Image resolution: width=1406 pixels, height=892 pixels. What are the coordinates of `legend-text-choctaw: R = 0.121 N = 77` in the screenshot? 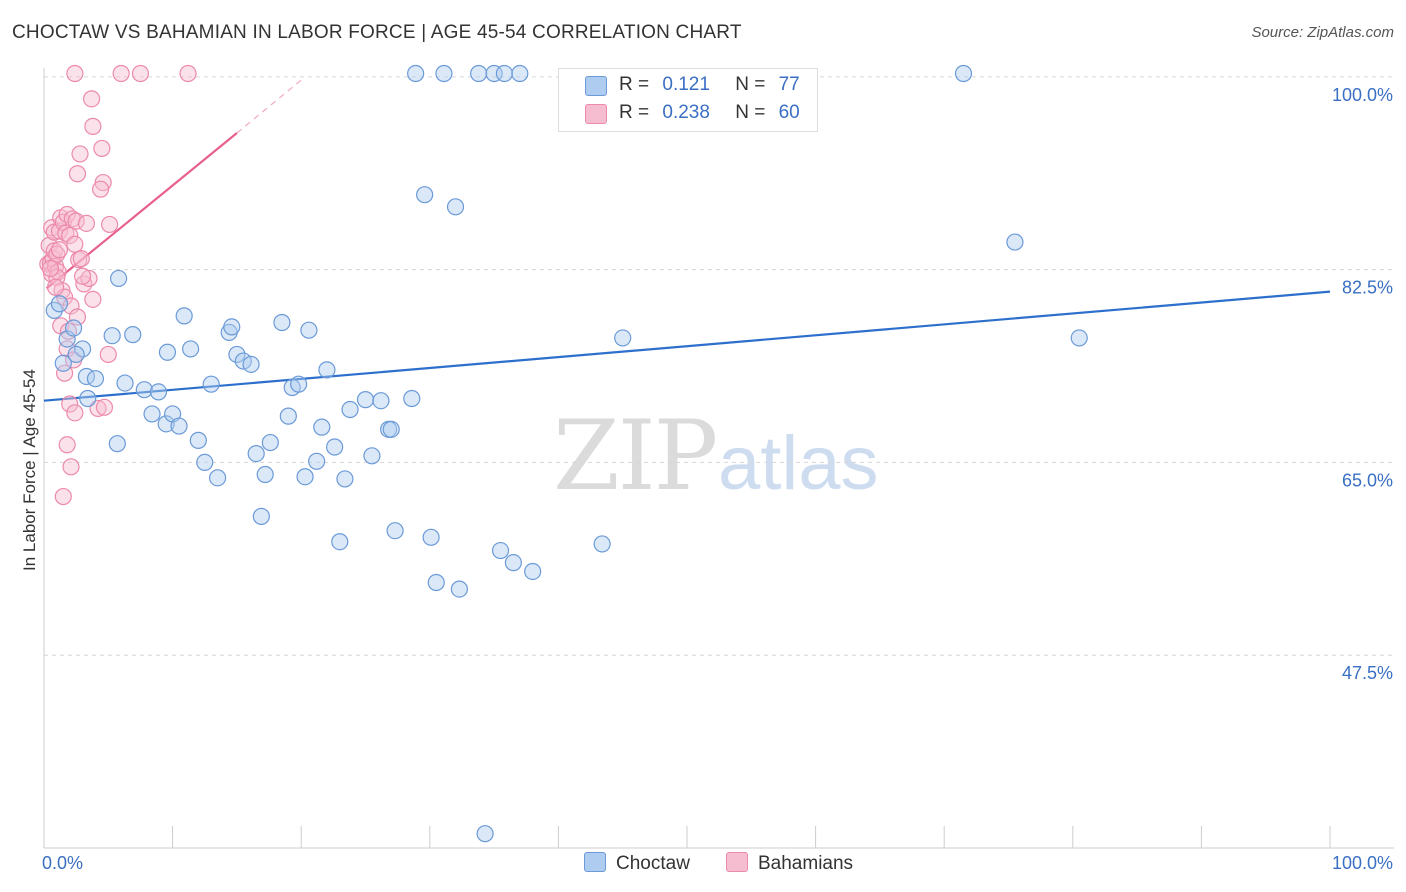 It's located at (709, 85).